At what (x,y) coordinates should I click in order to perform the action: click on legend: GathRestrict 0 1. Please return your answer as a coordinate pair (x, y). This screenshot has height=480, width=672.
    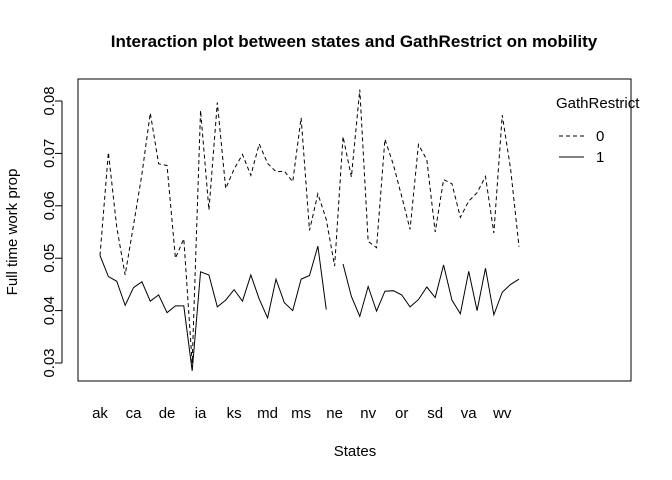
    Looking at the image, I should click on (598, 130).